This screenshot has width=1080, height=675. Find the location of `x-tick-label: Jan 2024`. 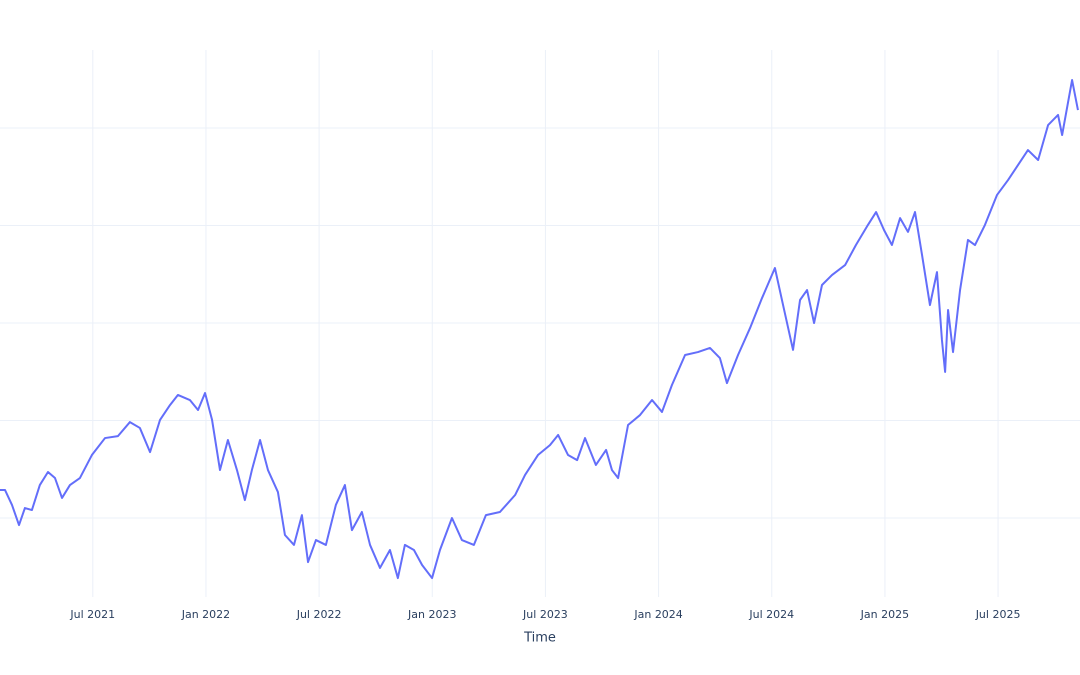

x-tick-label: Jan 2024 is located at coordinates (657, 614).